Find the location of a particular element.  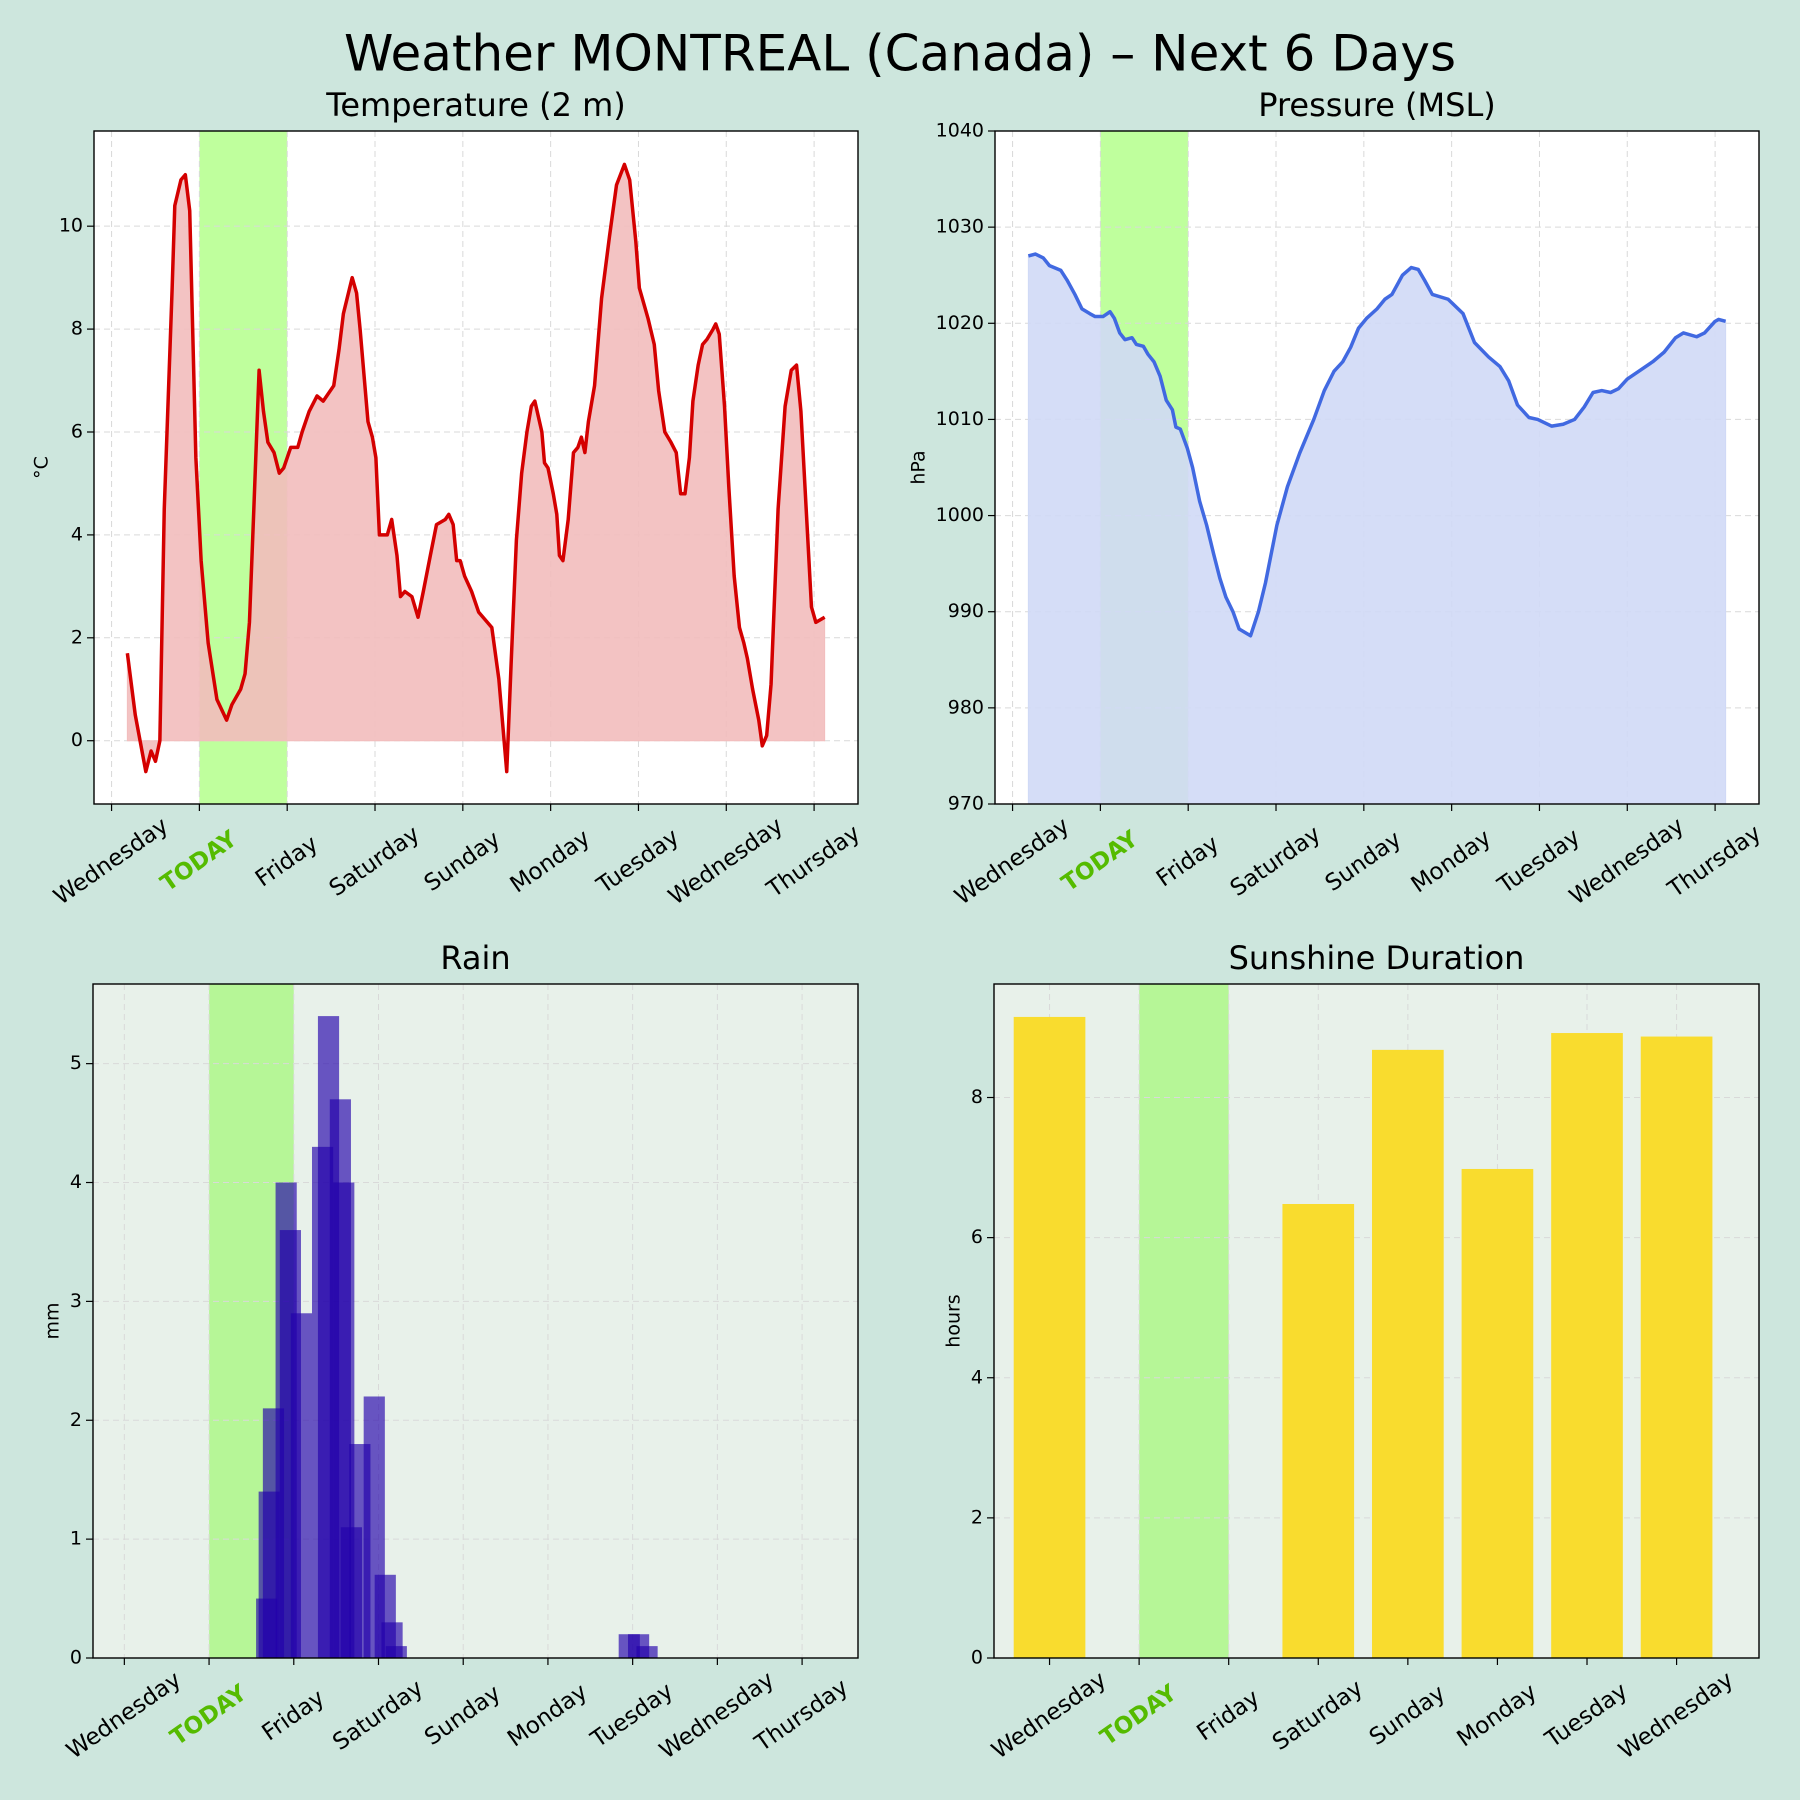

subplot-title: Temperature (2 m) is located at coordinates (475, 105).